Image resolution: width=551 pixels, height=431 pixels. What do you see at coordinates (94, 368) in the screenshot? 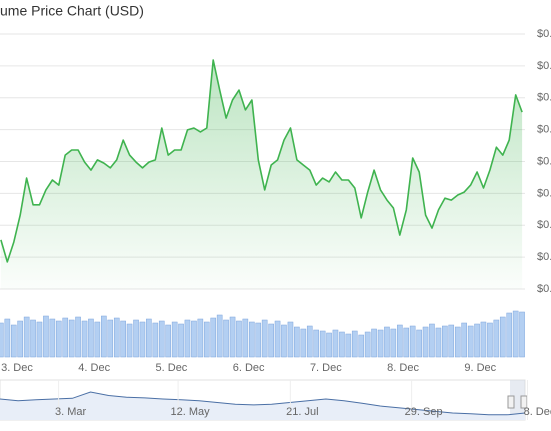
I see `x-tick-label: 4. Dec` at bounding box center [94, 368].